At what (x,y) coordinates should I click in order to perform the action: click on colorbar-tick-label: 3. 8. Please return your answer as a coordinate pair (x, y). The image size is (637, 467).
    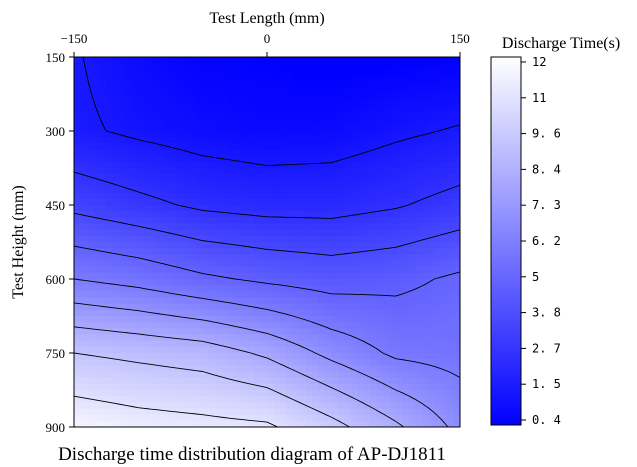
    Looking at the image, I should click on (546, 313).